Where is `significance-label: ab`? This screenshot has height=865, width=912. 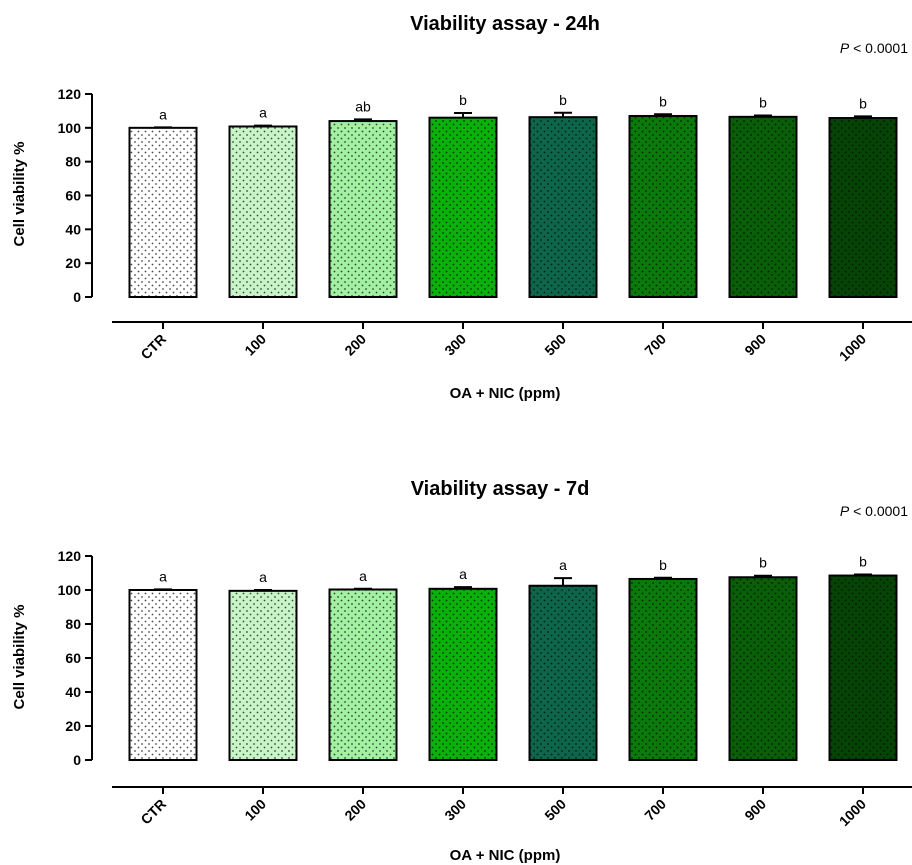
significance-label: ab is located at coordinates (363, 106).